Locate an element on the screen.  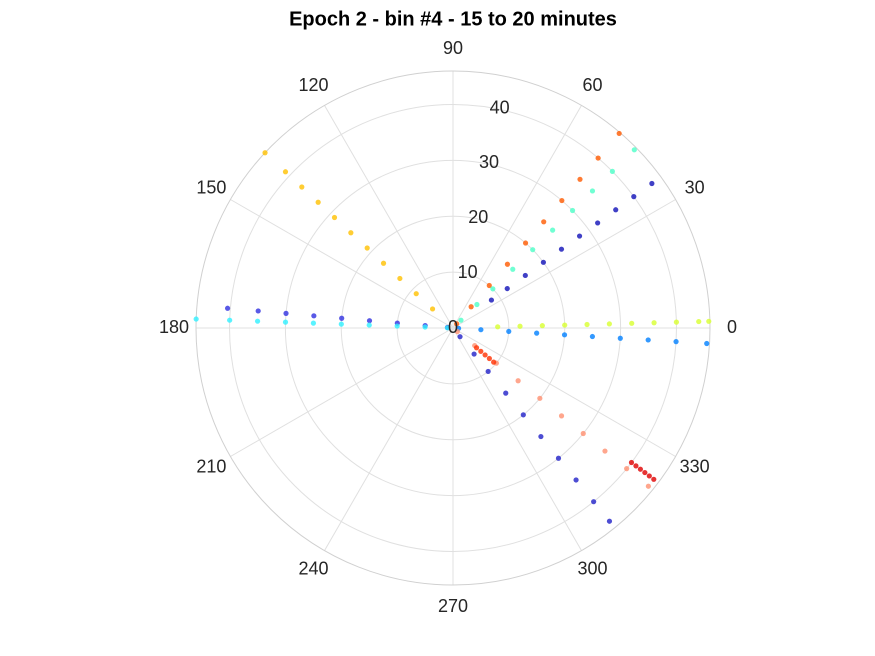
r-tick-label: 20 is located at coordinates (478, 217).